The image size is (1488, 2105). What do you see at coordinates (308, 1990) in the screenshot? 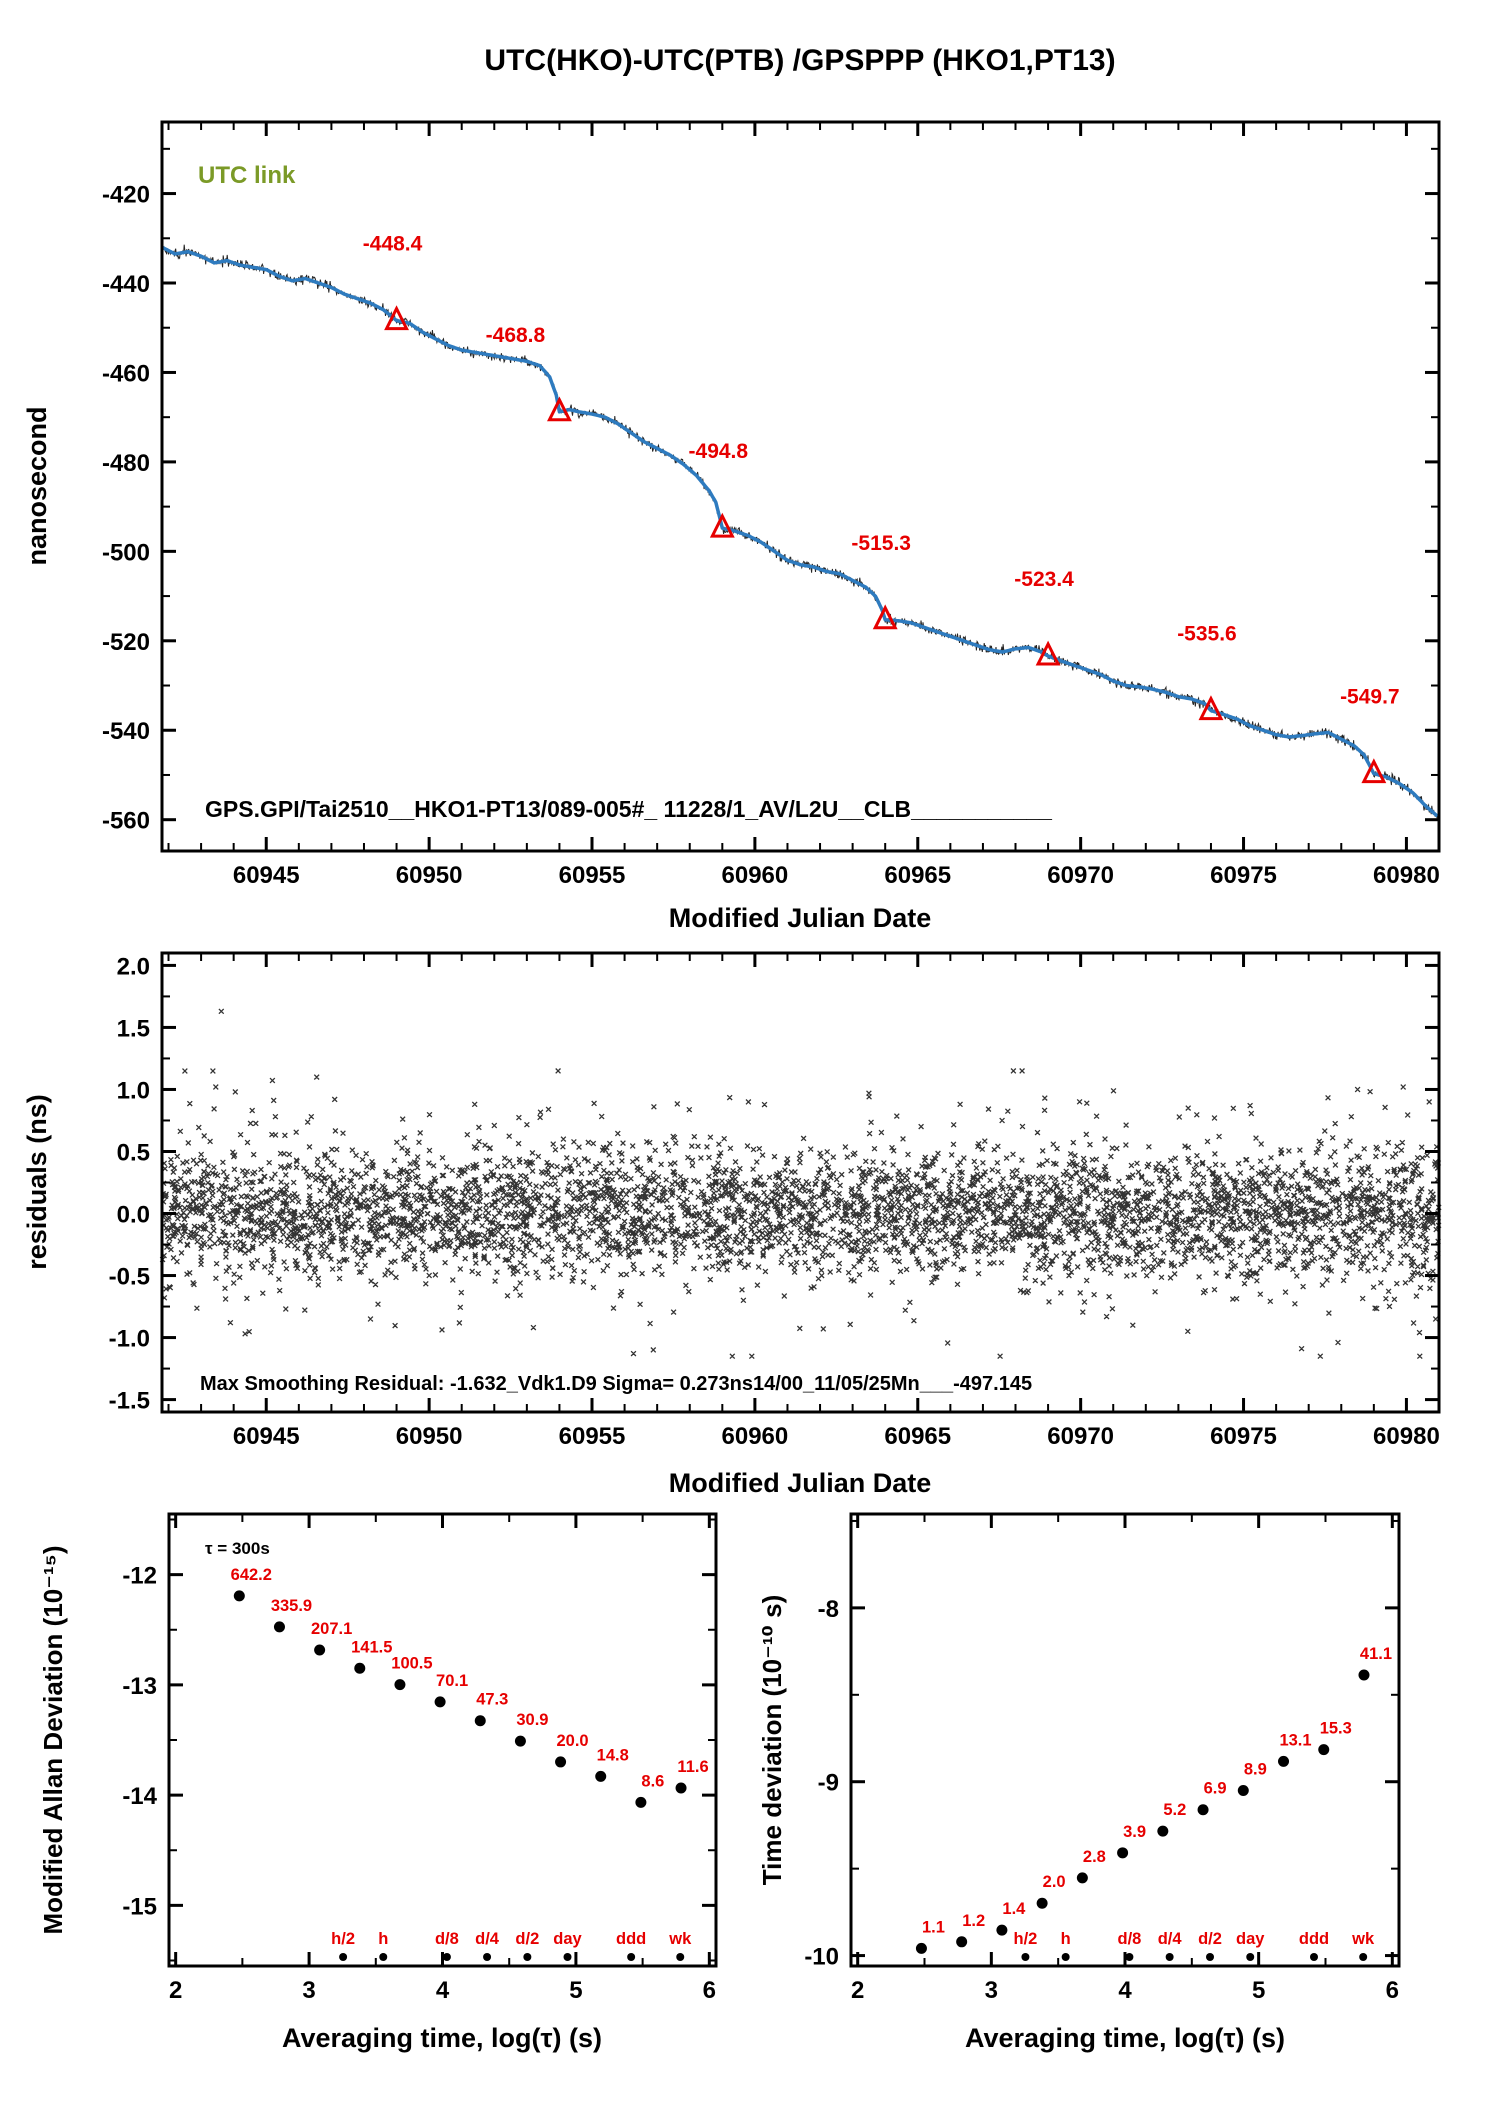
I see `x-tick-label: 3` at bounding box center [308, 1990].